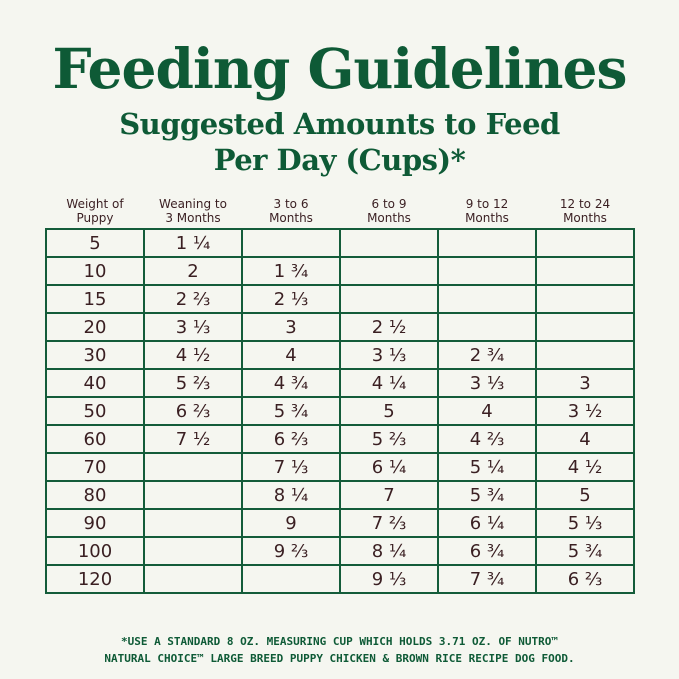 The height and width of the screenshot is (679, 679). Describe the element at coordinates (585, 204) in the screenshot. I see `column-header-line: 12 to 24` at that location.